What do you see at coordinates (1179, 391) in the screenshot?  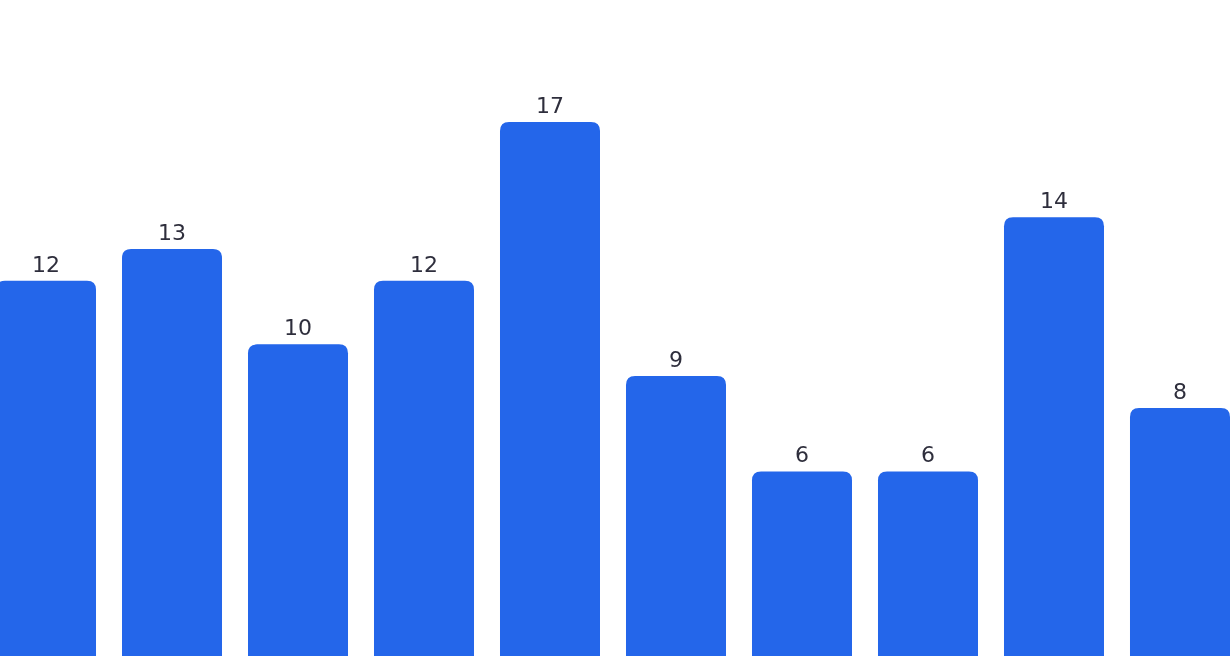 I see `data-label: 8` at bounding box center [1179, 391].